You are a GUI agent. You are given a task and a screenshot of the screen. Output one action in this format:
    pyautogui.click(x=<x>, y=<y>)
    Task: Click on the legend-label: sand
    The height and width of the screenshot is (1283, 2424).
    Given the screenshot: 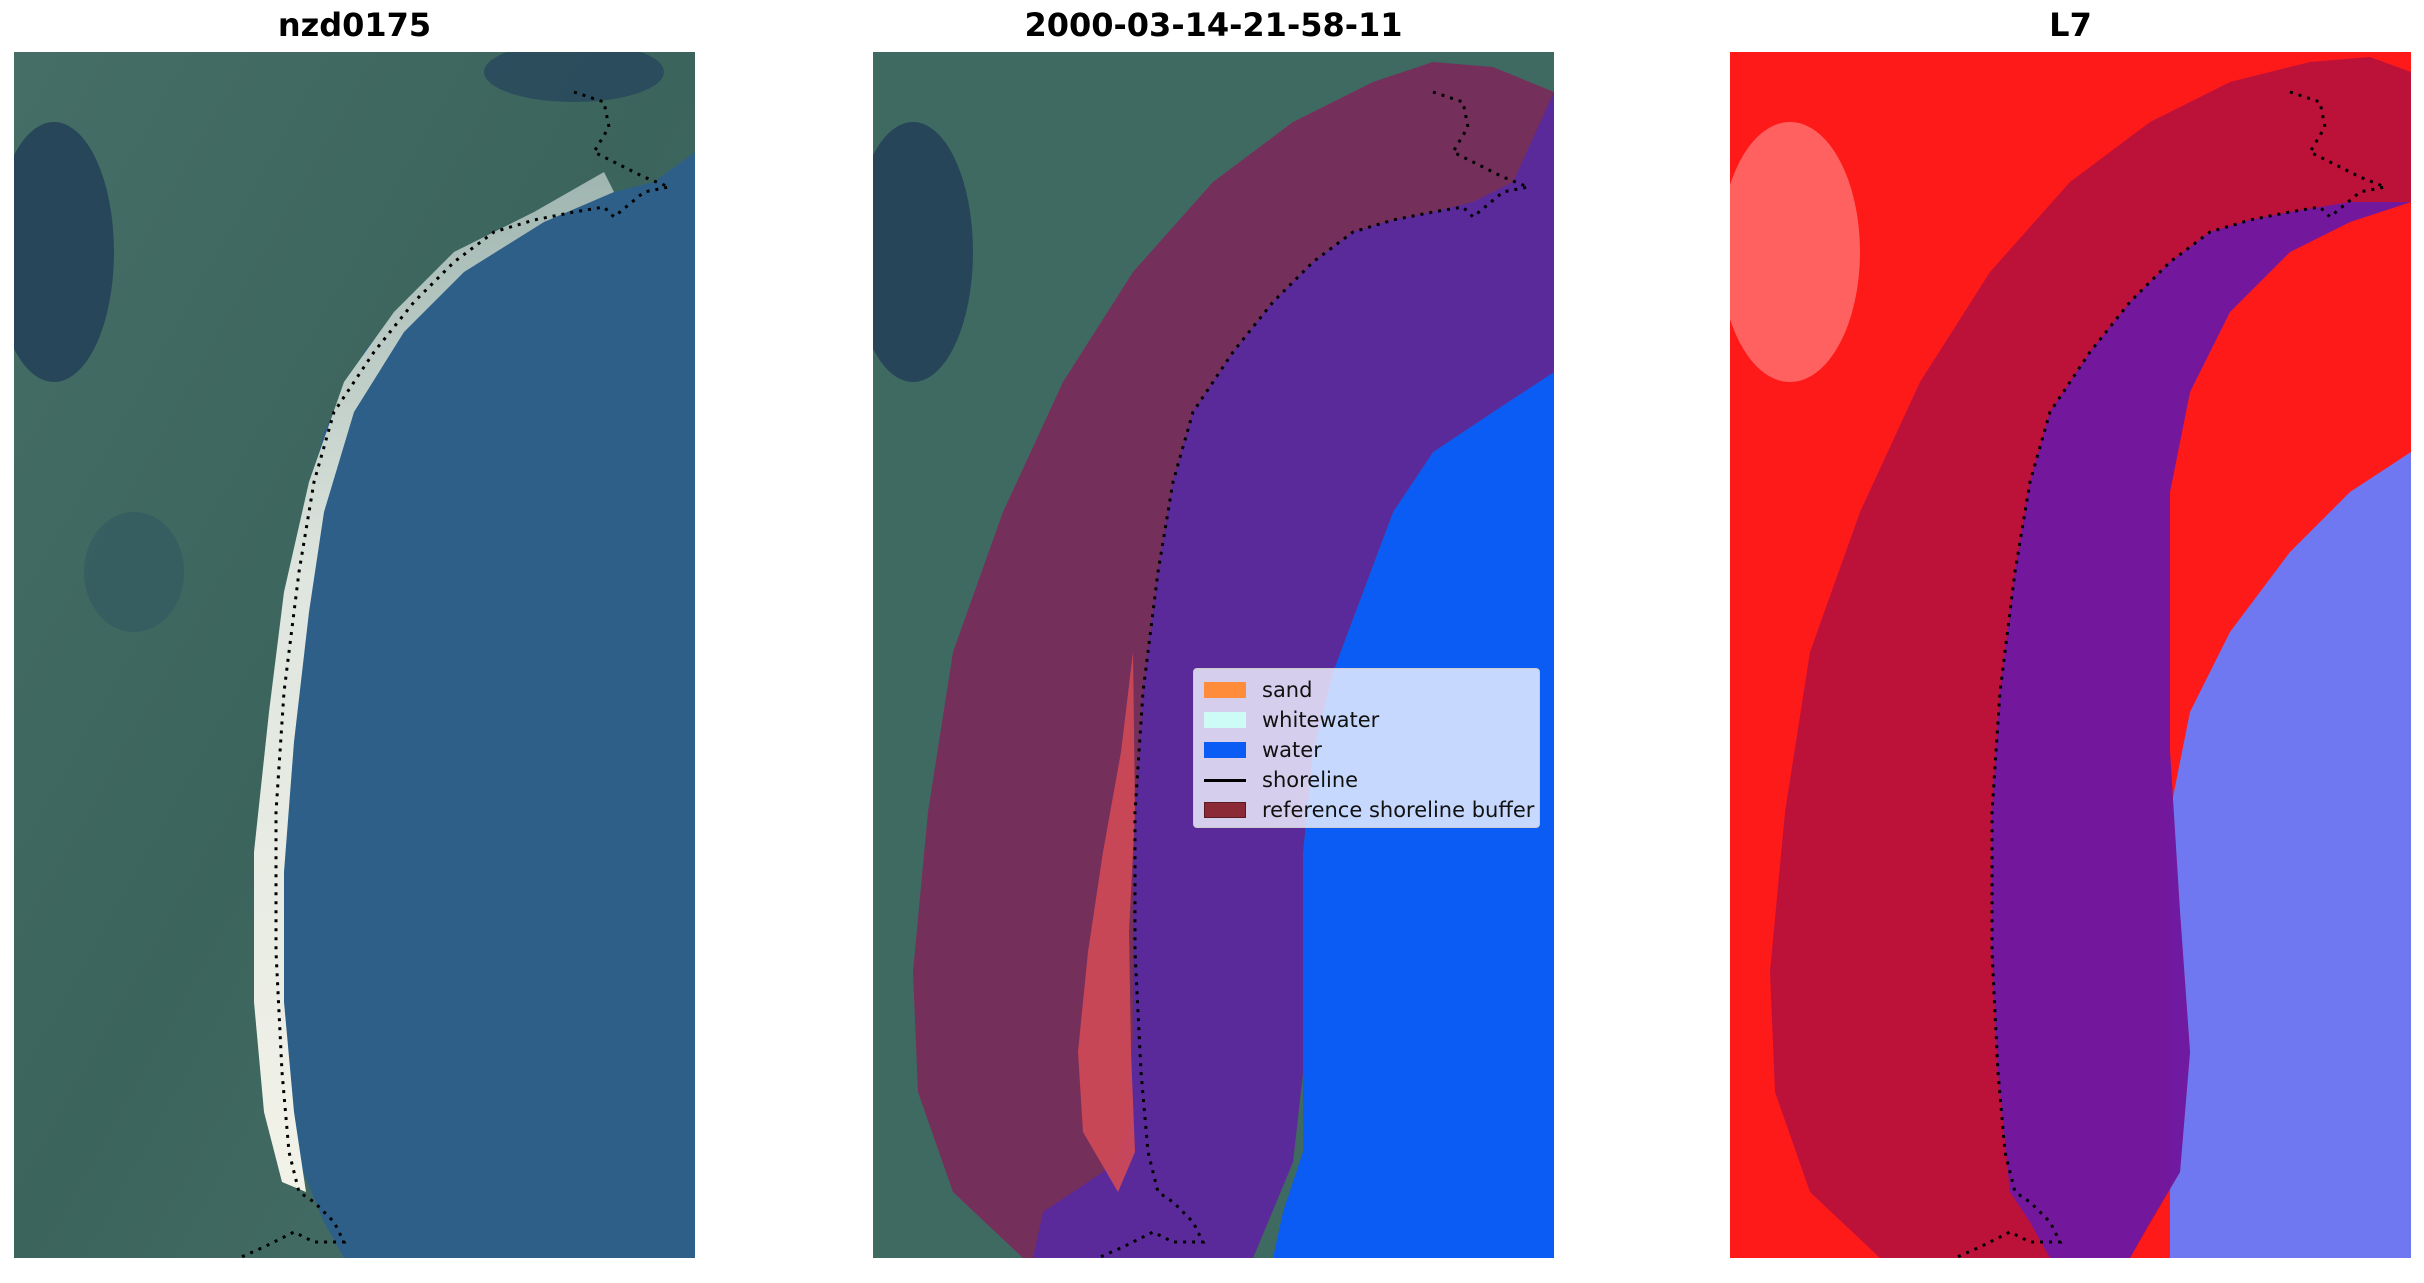 What is the action you would take?
    pyautogui.click(x=1287, y=690)
    